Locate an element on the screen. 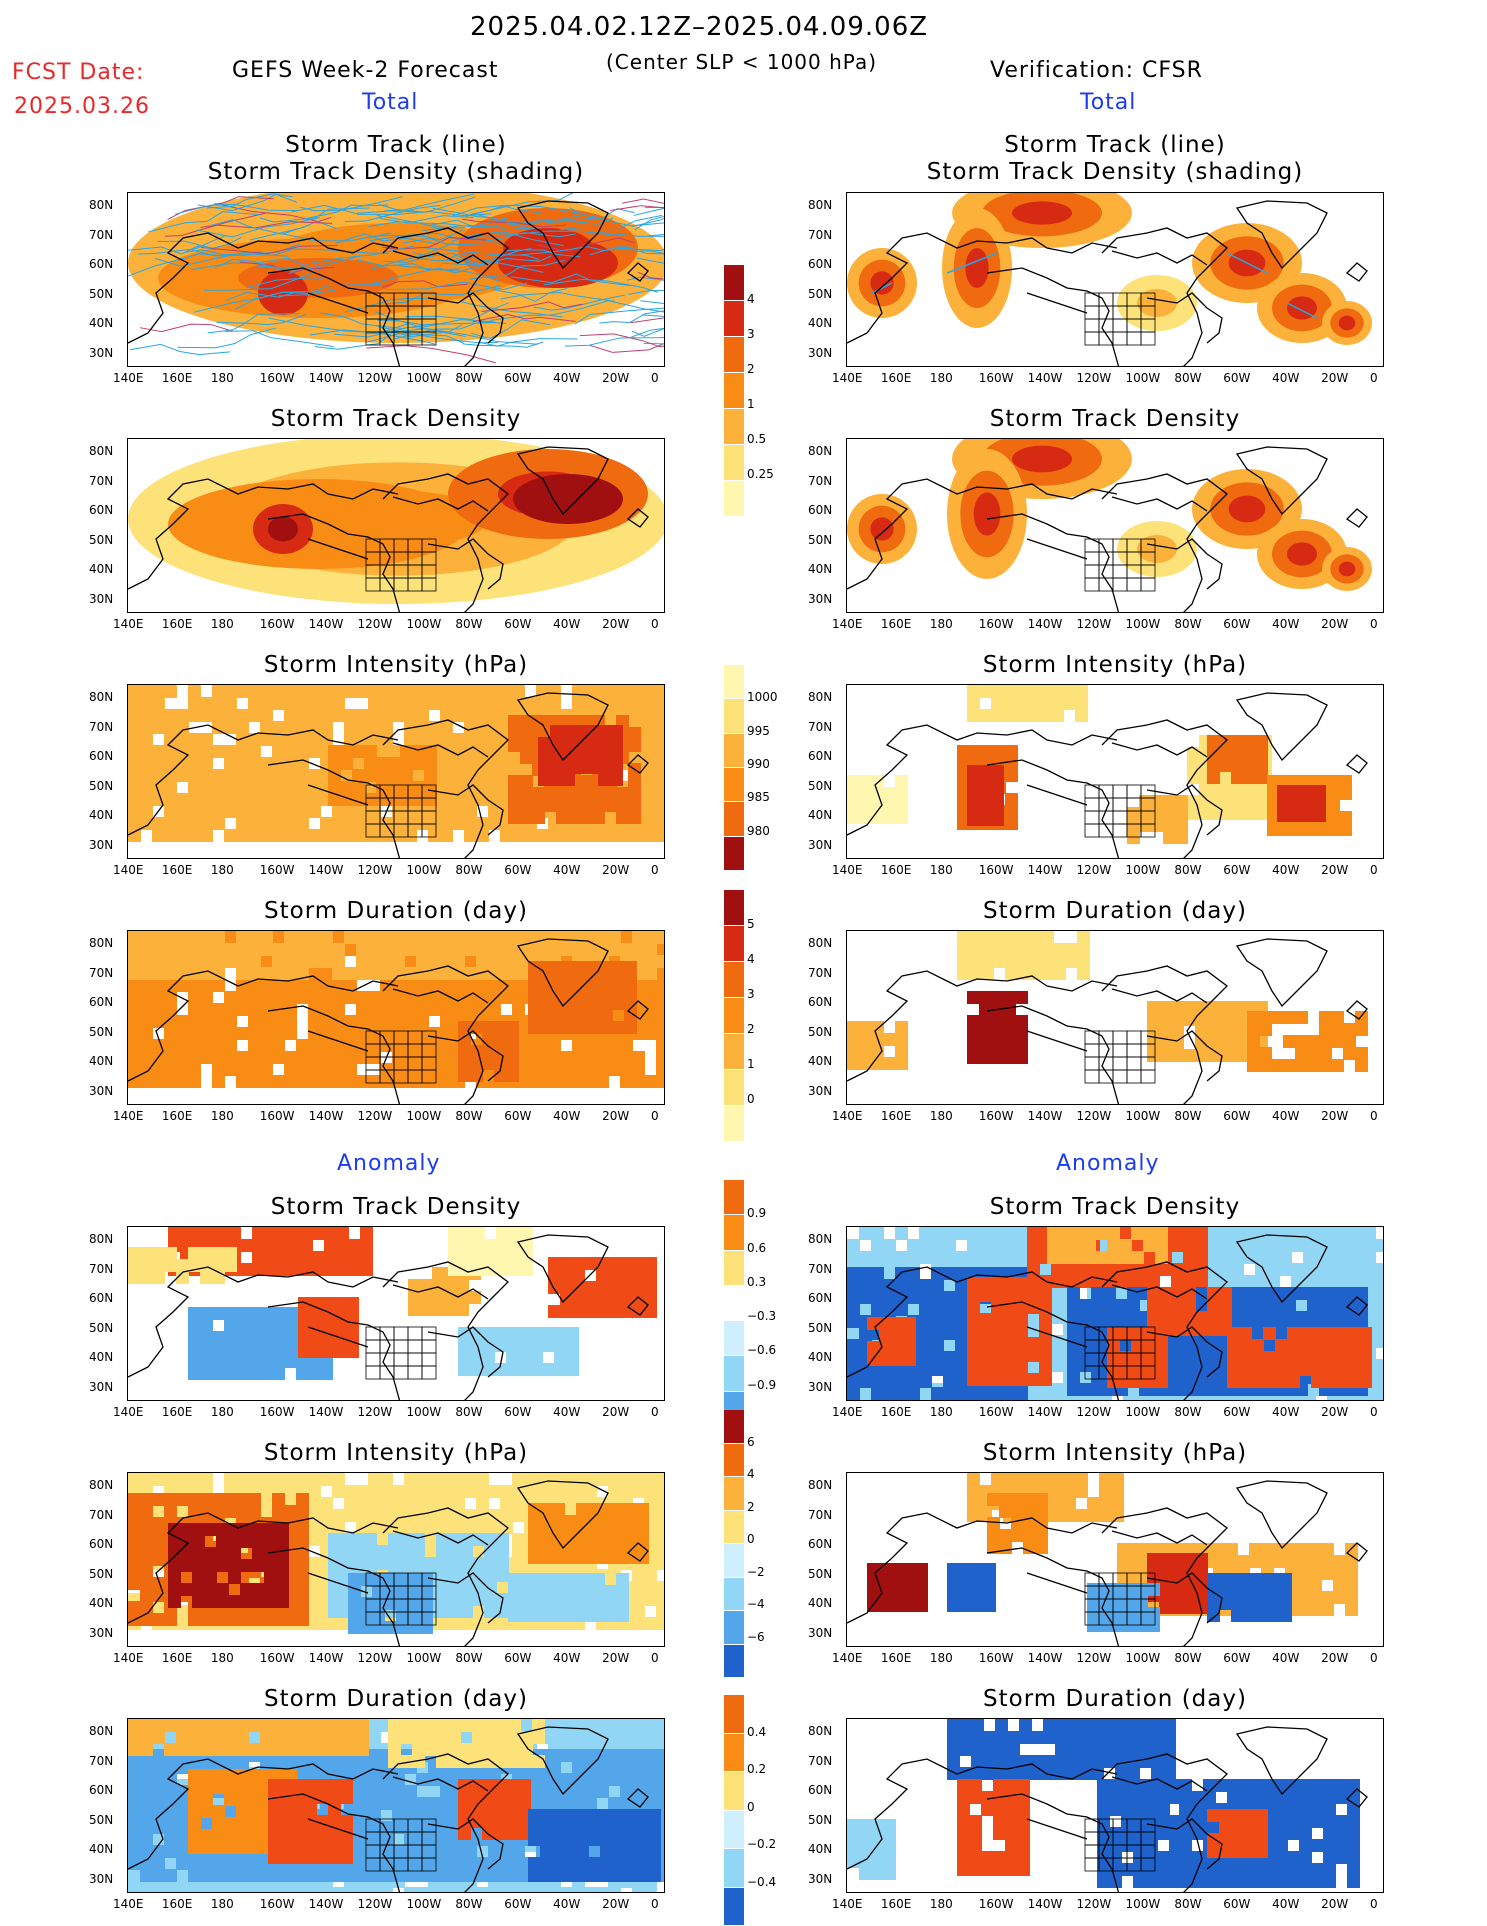 This screenshot has height=1926, width=1487. map-panel-r0-gefs is located at coordinates (396, 279).